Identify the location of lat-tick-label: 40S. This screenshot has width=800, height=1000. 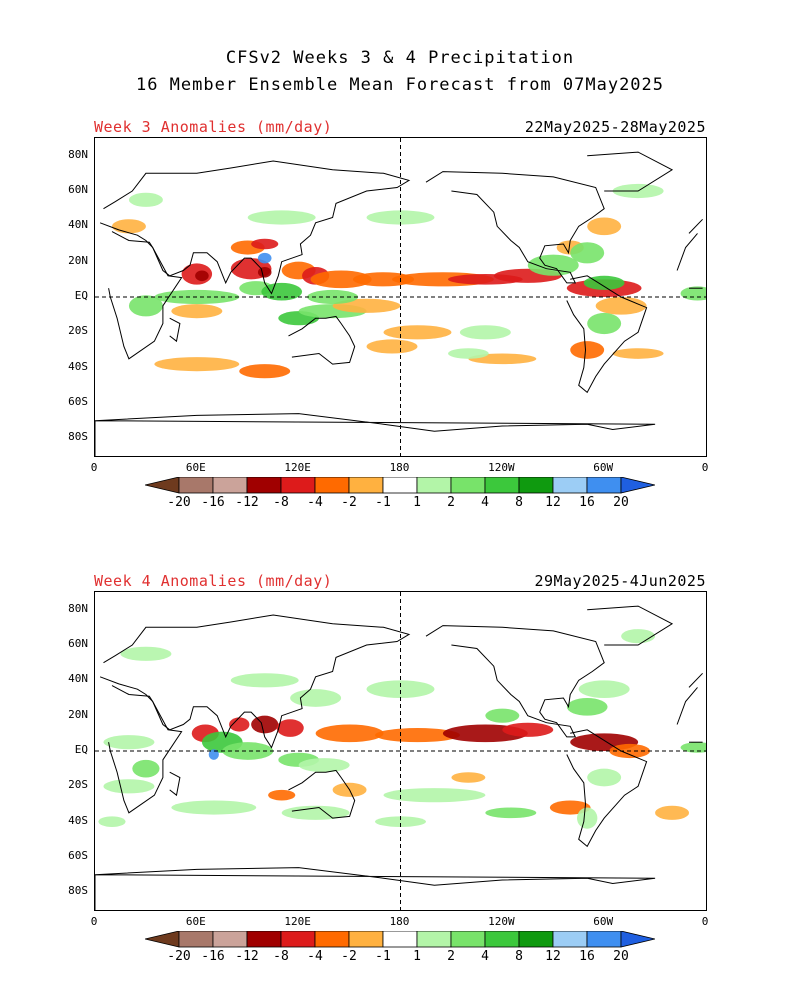
(78, 820).